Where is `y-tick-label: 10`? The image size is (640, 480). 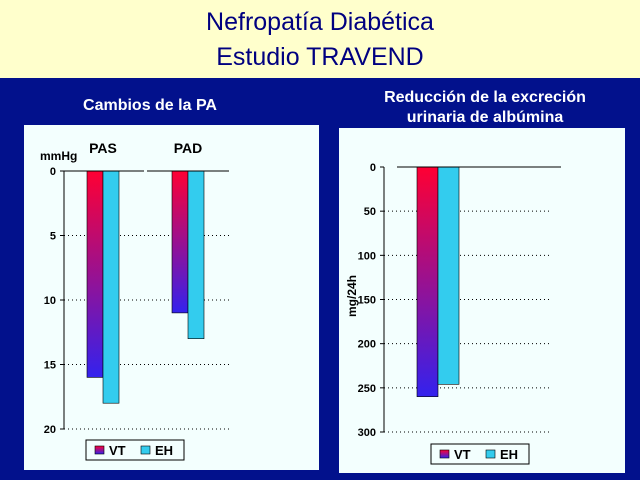 y-tick-label: 10 is located at coordinates (50, 301).